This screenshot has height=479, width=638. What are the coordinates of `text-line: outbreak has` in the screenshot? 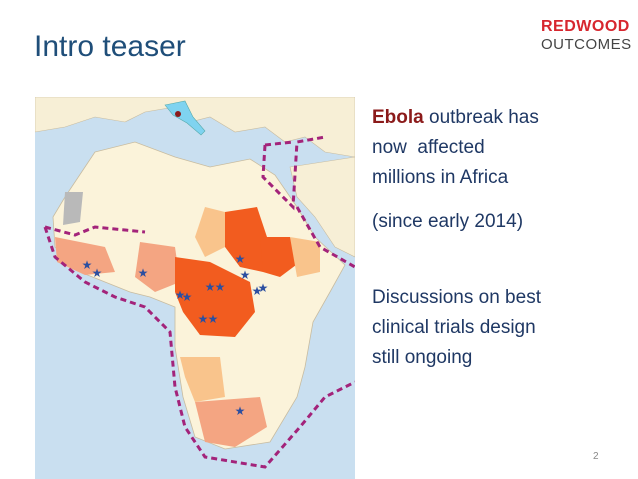 It's located at (484, 117).